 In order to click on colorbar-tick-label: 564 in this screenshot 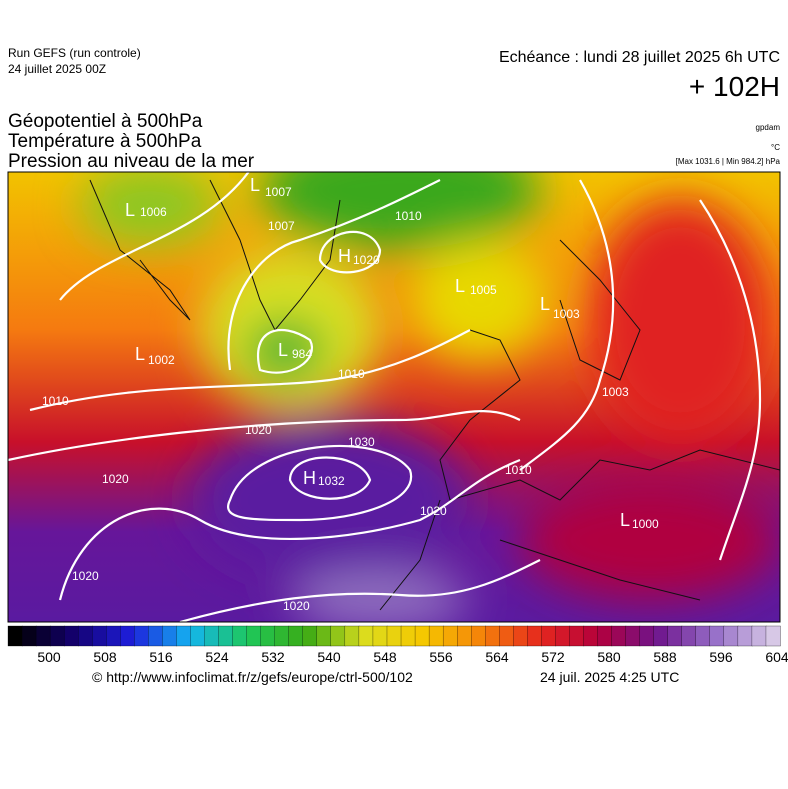, I will do `click(497, 657)`.